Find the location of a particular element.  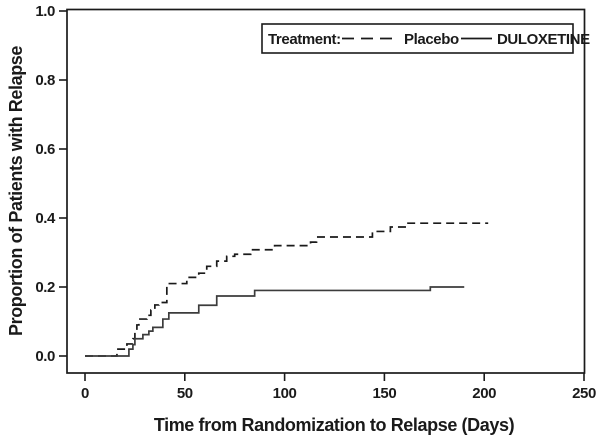

legend-label-duloxetine: DULOXETINE is located at coordinates (543, 39).